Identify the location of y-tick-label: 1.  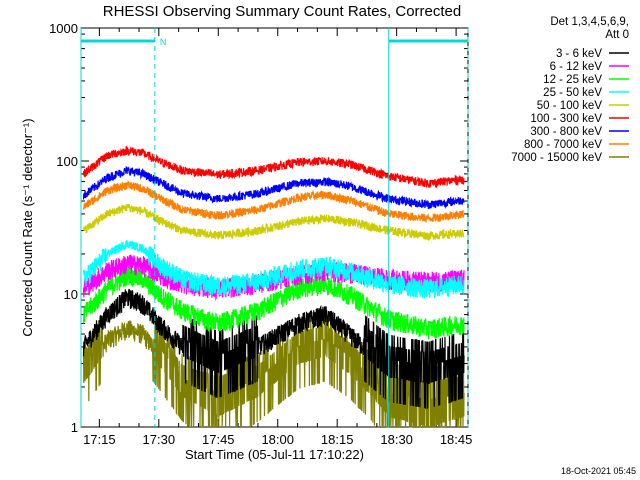
(74, 427).